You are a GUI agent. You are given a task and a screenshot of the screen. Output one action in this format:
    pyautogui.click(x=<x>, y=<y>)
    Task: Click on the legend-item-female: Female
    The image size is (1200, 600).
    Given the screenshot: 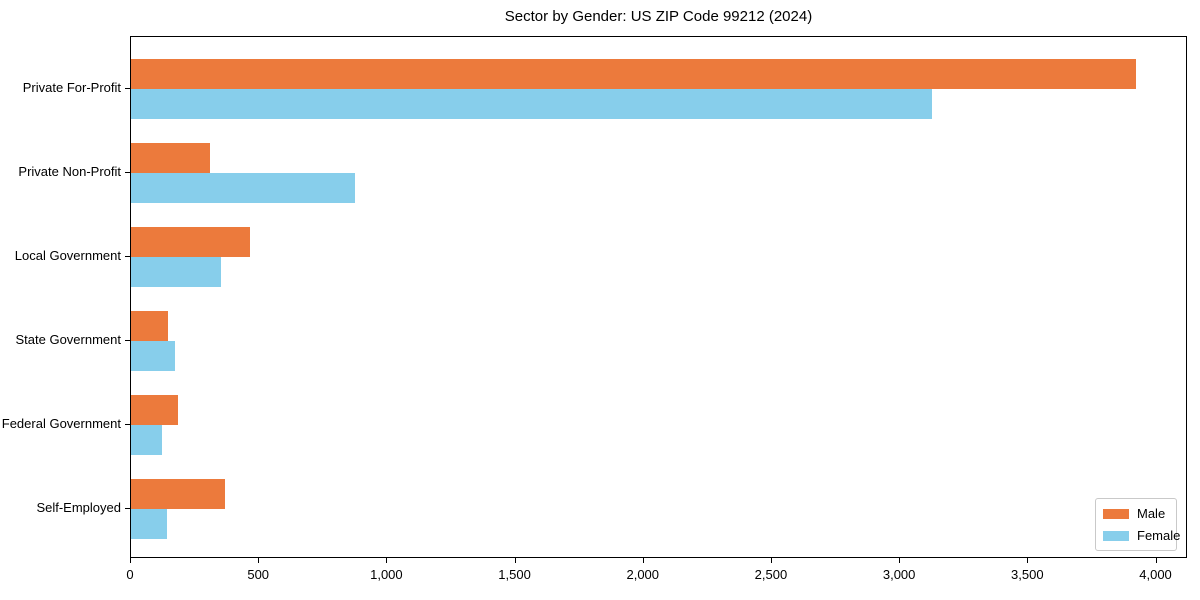 What is the action you would take?
    pyautogui.click(x=1141, y=535)
    